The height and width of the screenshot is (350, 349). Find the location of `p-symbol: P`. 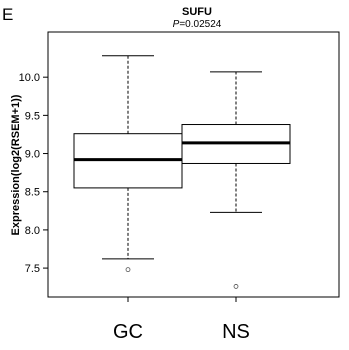

p-symbol: P is located at coordinates (176, 24).